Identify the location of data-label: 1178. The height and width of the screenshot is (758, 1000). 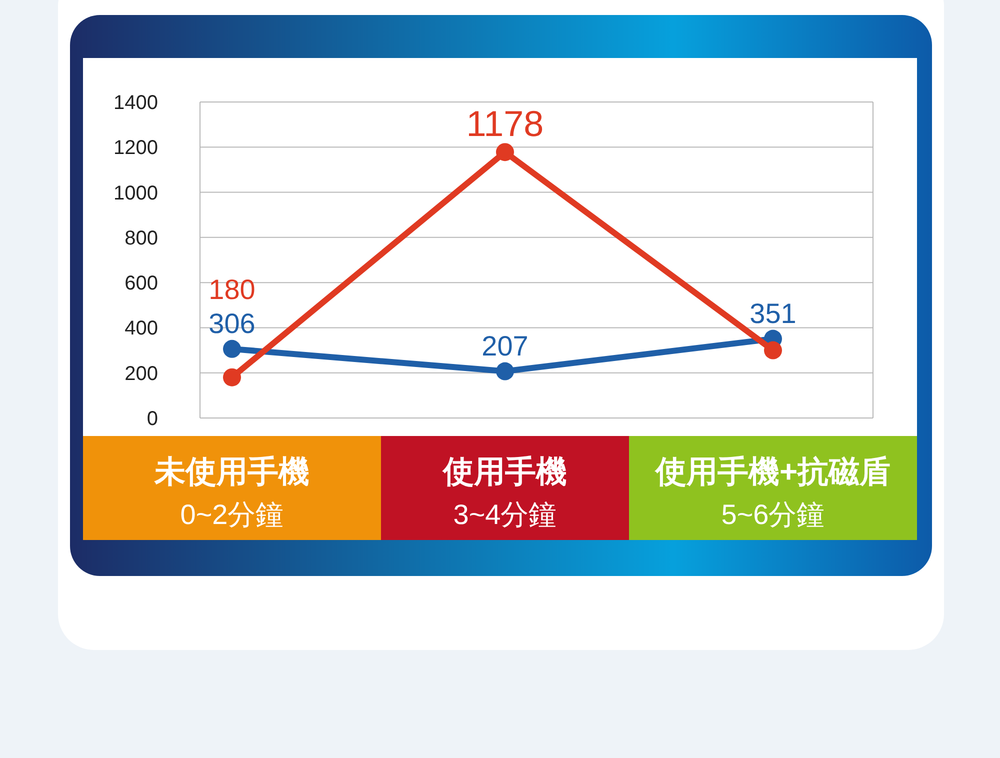
(505, 123).